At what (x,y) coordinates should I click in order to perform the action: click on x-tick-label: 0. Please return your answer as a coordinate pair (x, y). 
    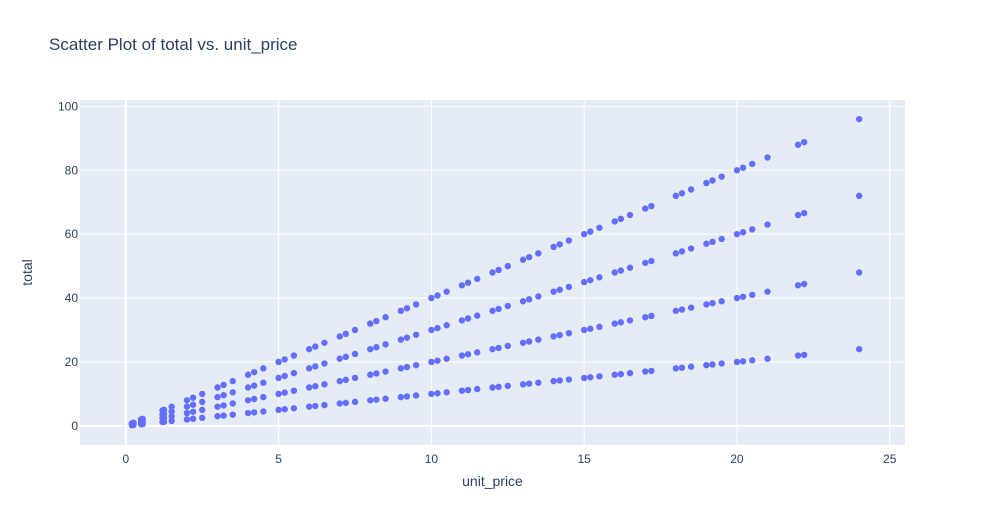
    Looking at the image, I should click on (125, 459).